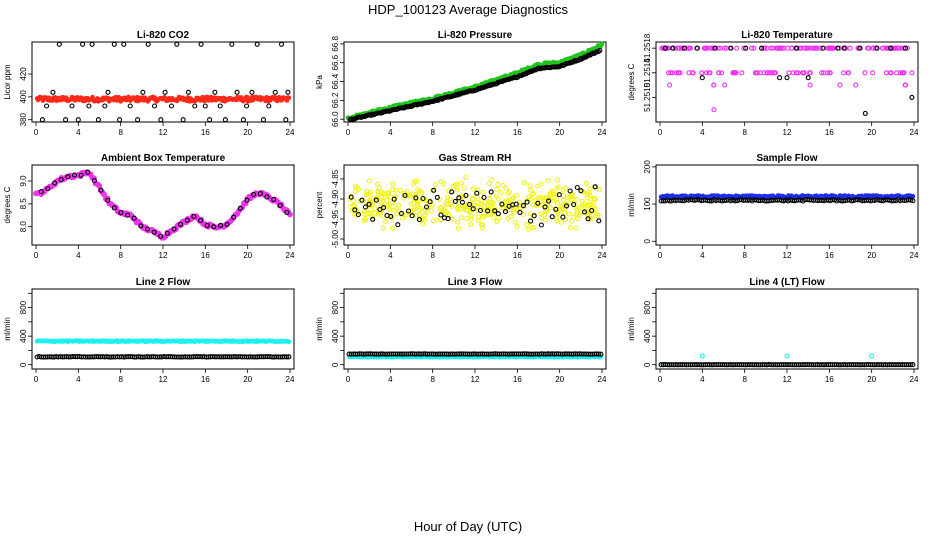 The height and width of the screenshot is (540, 936). I want to click on plot-frame, so click(787, 205).